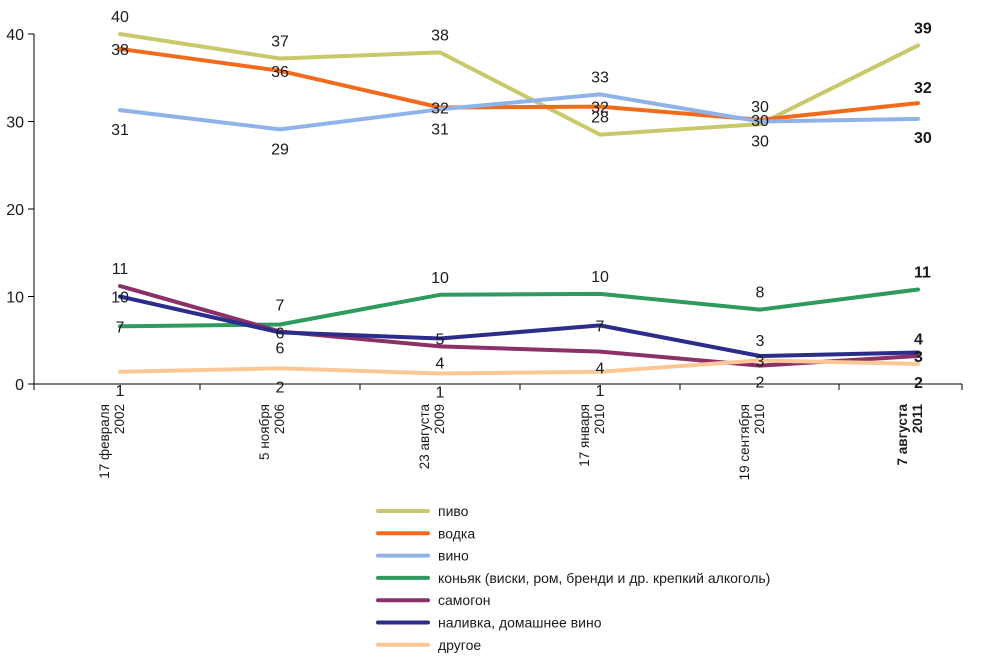  I want to click on y-tick-label: 0, so click(19, 385).